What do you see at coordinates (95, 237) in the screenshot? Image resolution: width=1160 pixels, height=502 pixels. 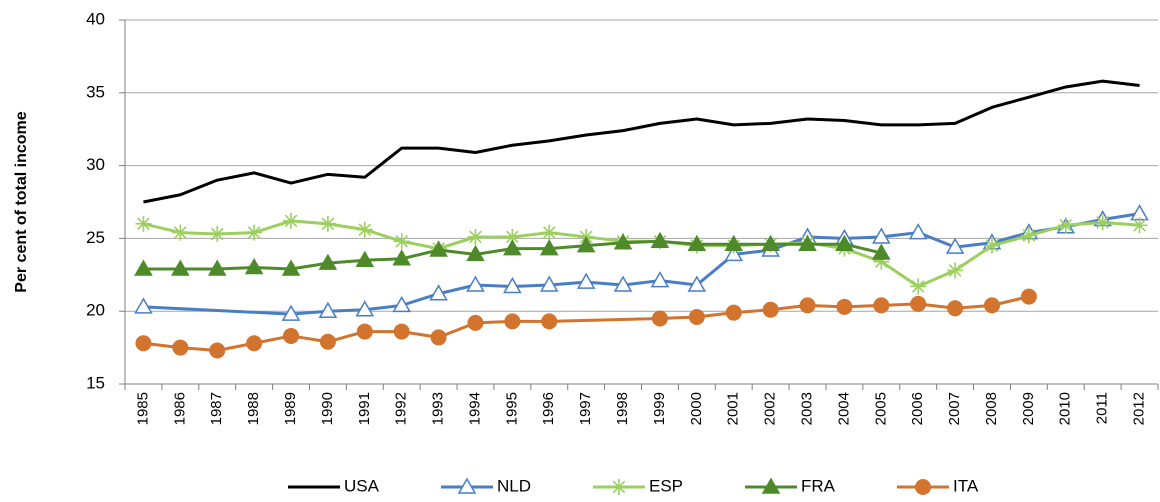 I see `y-tick-label: 25` at bounding box center [95, 237].